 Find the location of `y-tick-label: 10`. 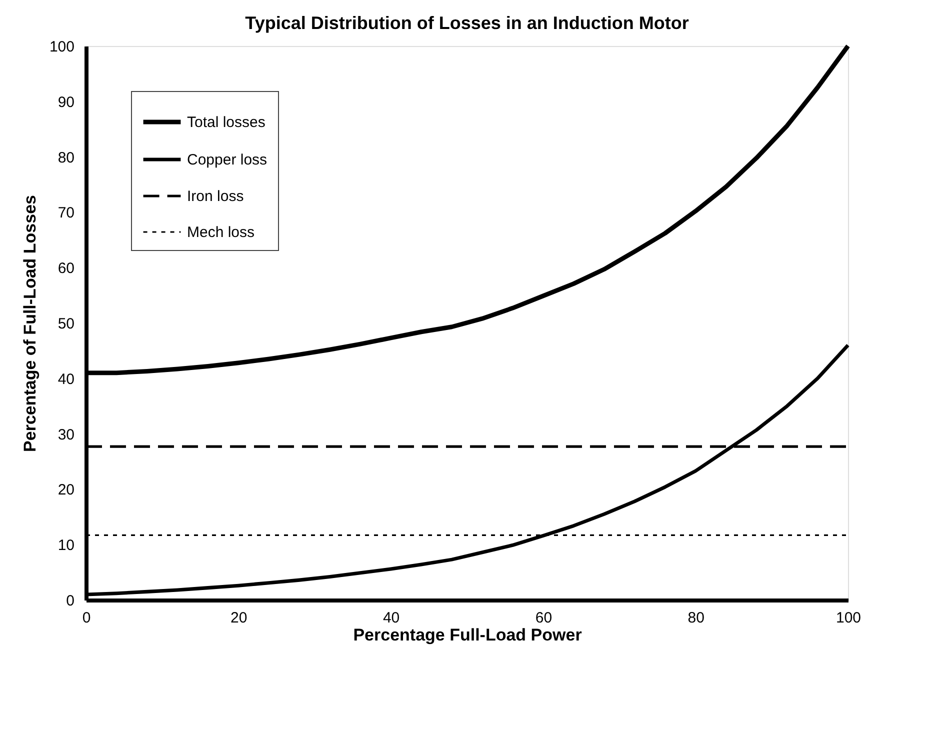

y-tick-label: 10 is located at coordinates (66, 545).